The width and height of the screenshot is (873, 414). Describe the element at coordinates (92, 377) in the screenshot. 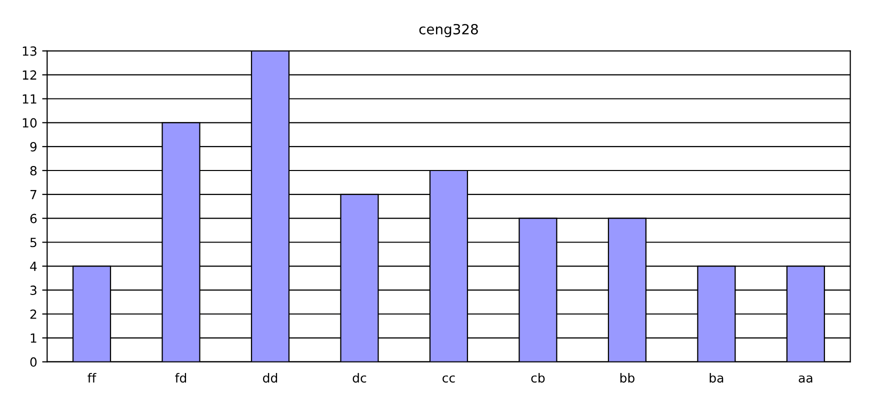

I see `x-tick-label: ff` at that location.